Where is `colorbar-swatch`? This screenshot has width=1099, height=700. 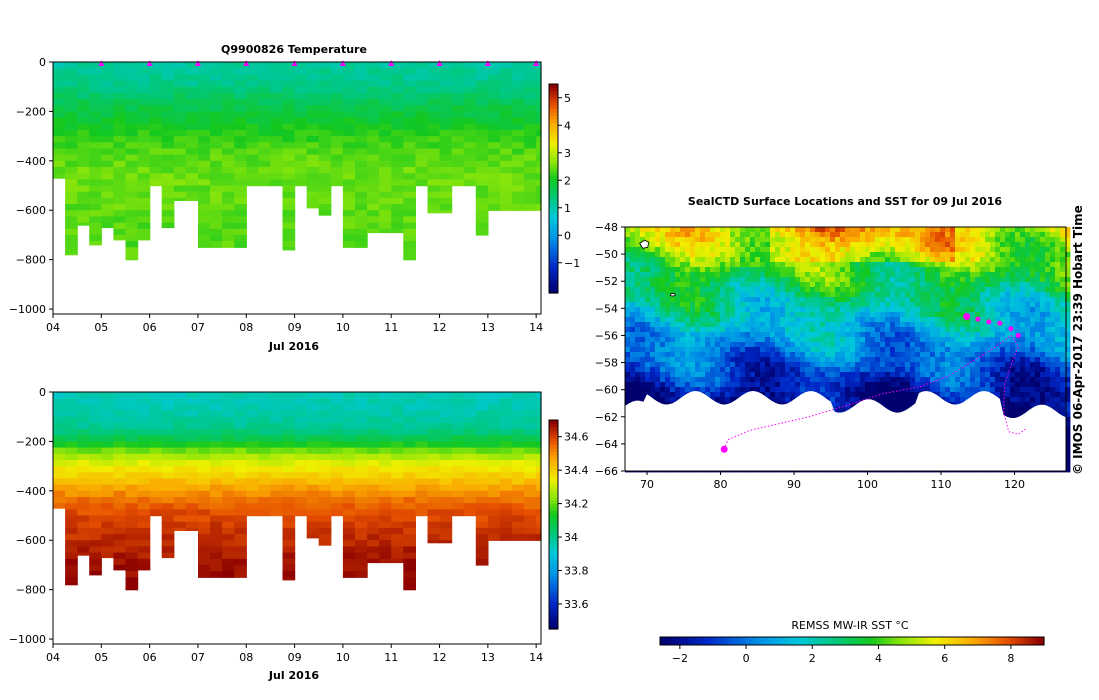
colorbar-swatch is located at coordinates (553, 183).